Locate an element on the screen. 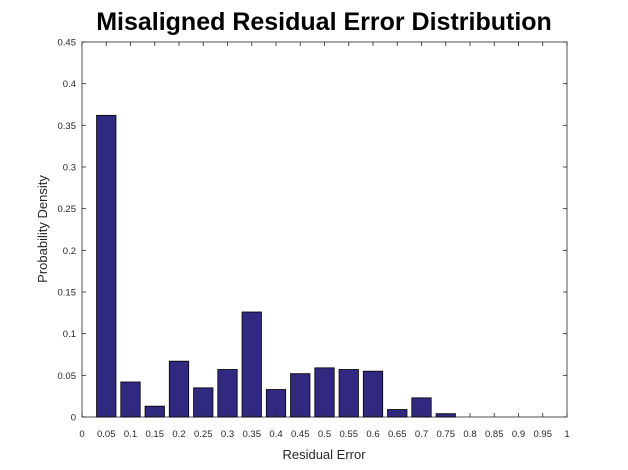 The image size is (628, 470). x-tick-label: 0.5 is located at coordinates (324, 434).